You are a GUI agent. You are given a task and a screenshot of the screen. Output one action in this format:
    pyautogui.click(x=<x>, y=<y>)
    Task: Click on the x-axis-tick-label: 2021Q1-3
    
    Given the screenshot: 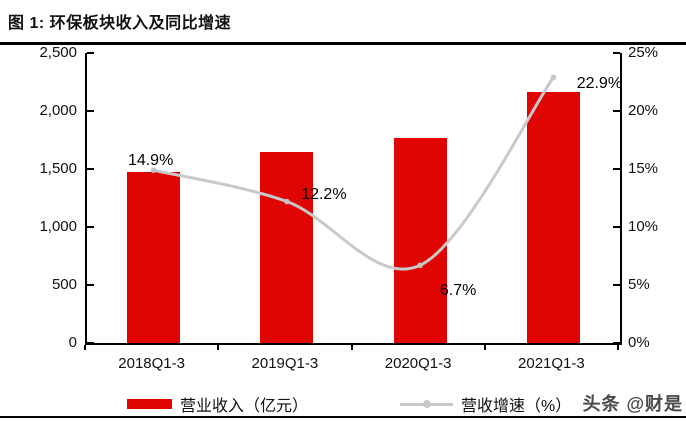 What is the action you would take?
    pyautogui.click(x=551, y=363)
    